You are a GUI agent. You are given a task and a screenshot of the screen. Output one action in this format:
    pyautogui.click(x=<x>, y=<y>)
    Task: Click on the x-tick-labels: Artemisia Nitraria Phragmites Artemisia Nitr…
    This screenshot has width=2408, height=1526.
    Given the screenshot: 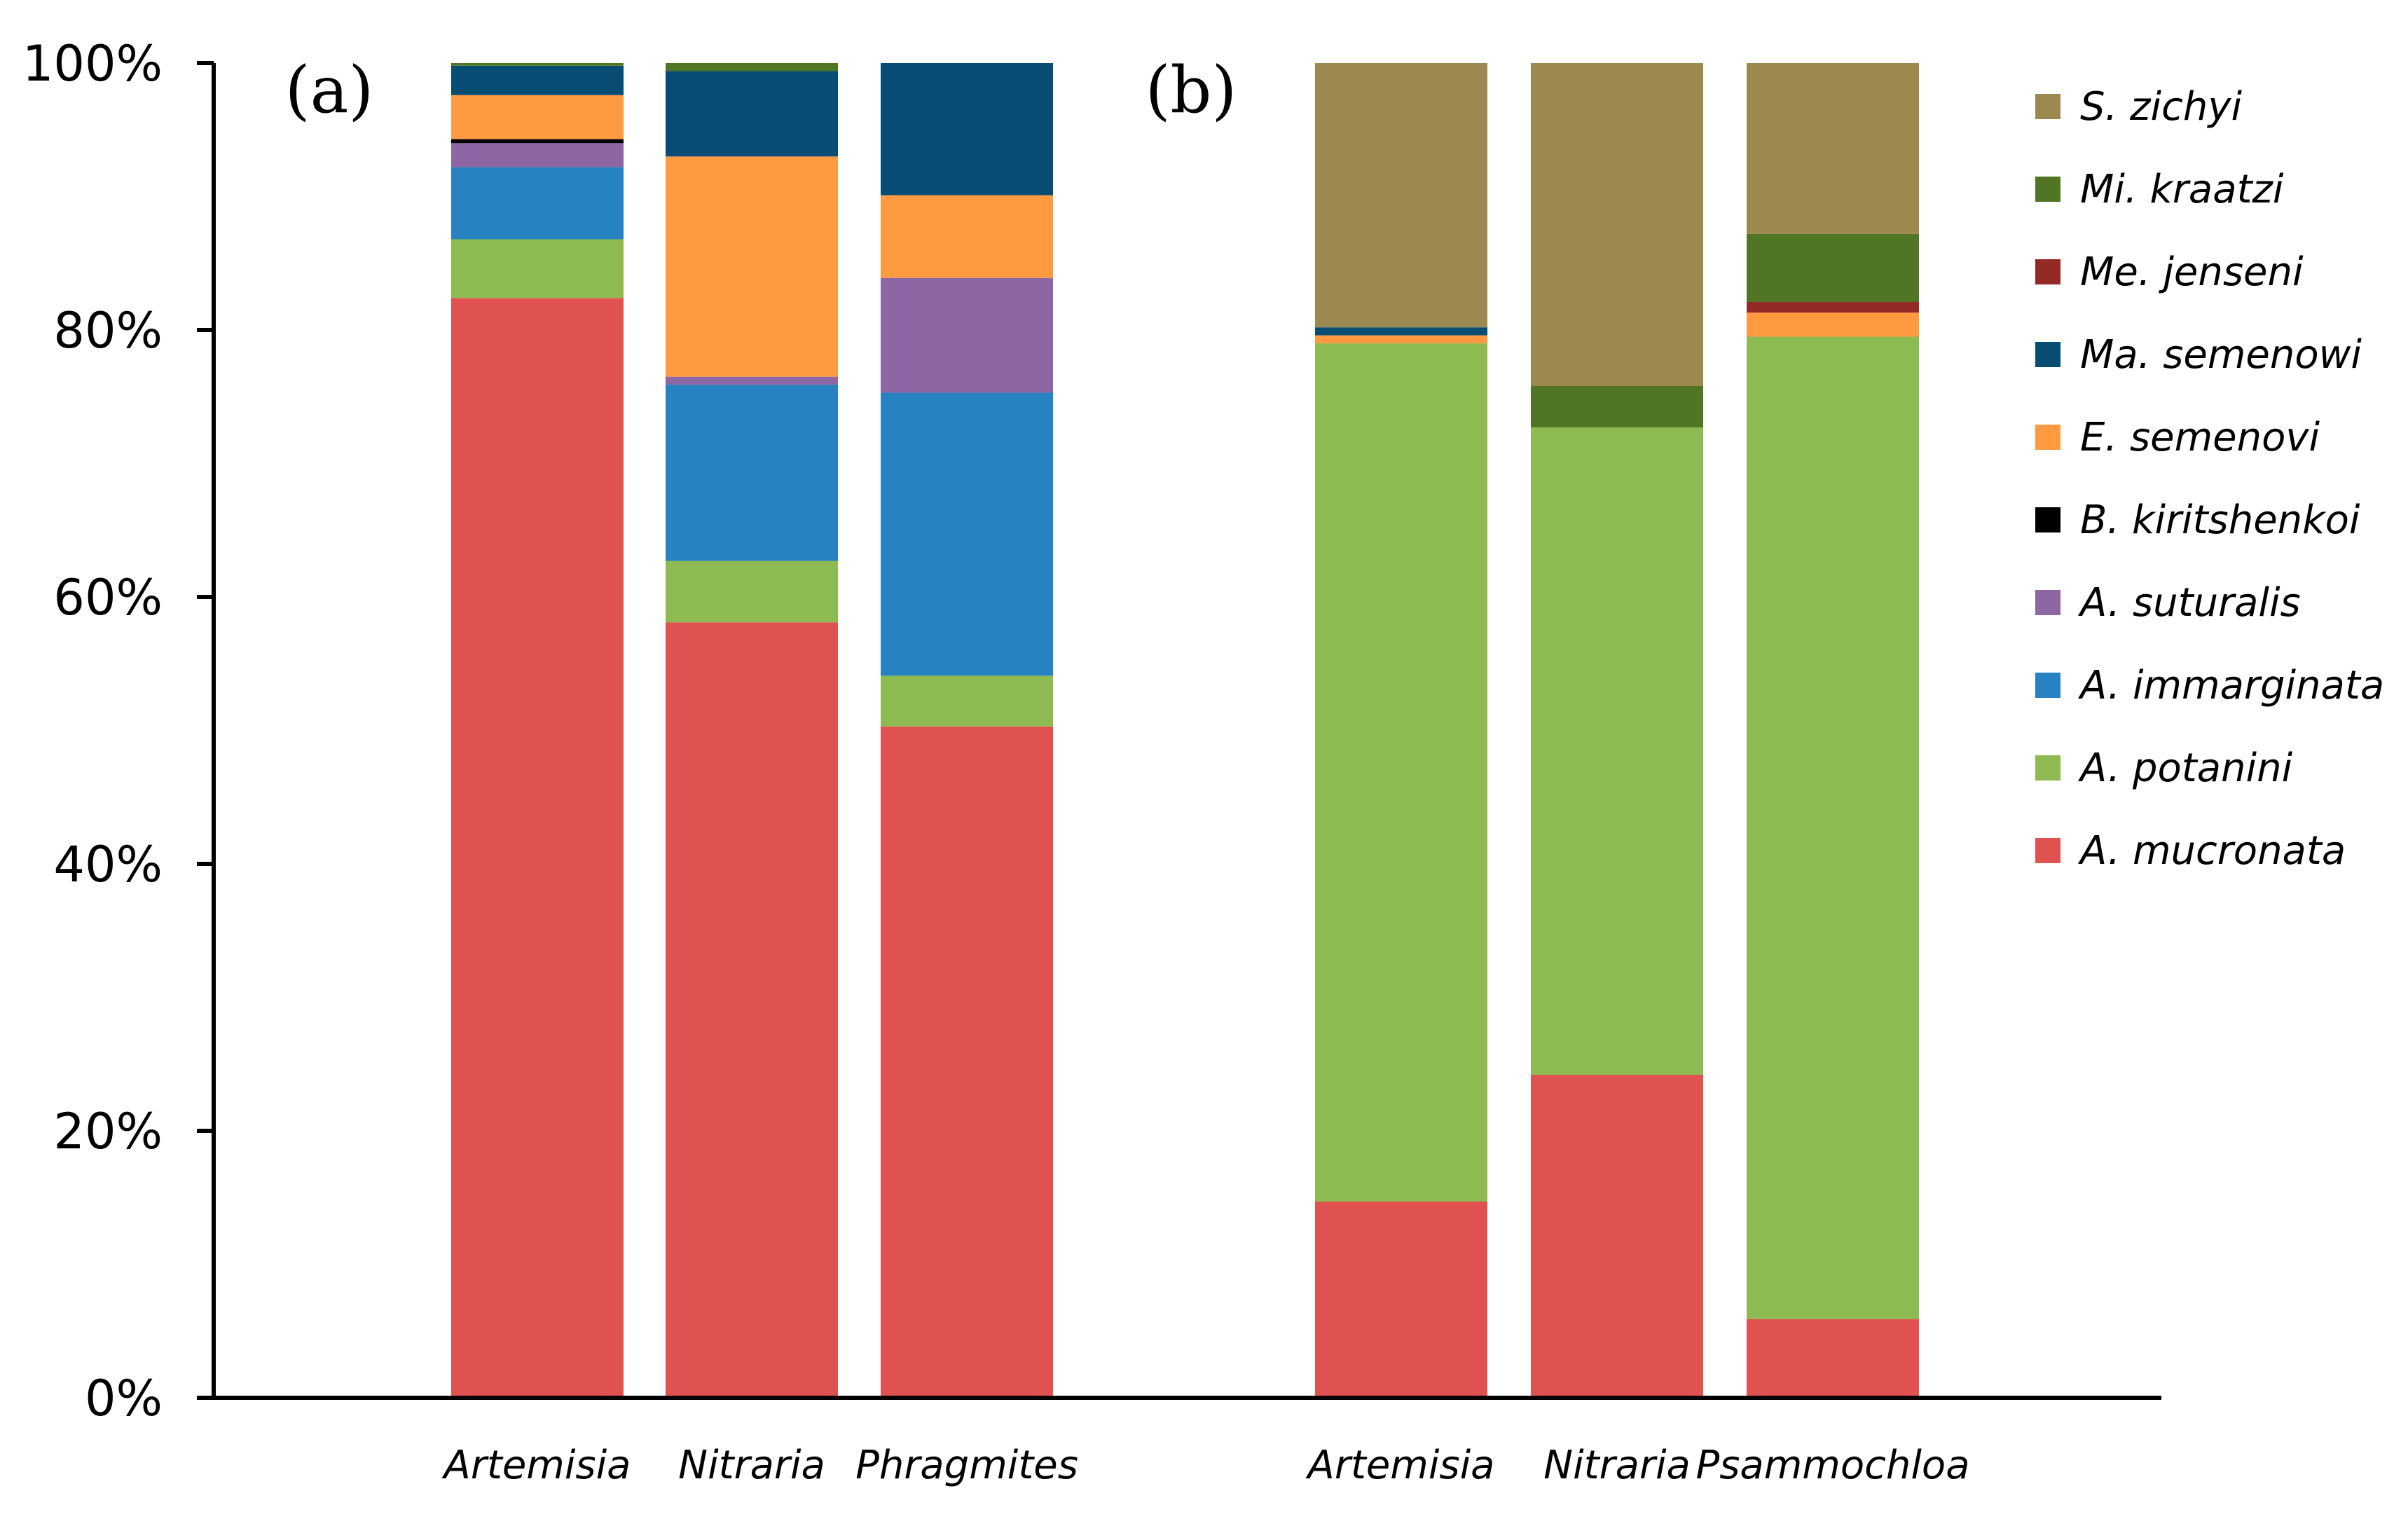 What is the action you would take?
    pyautogui.click(x=1206, y=1465)
    